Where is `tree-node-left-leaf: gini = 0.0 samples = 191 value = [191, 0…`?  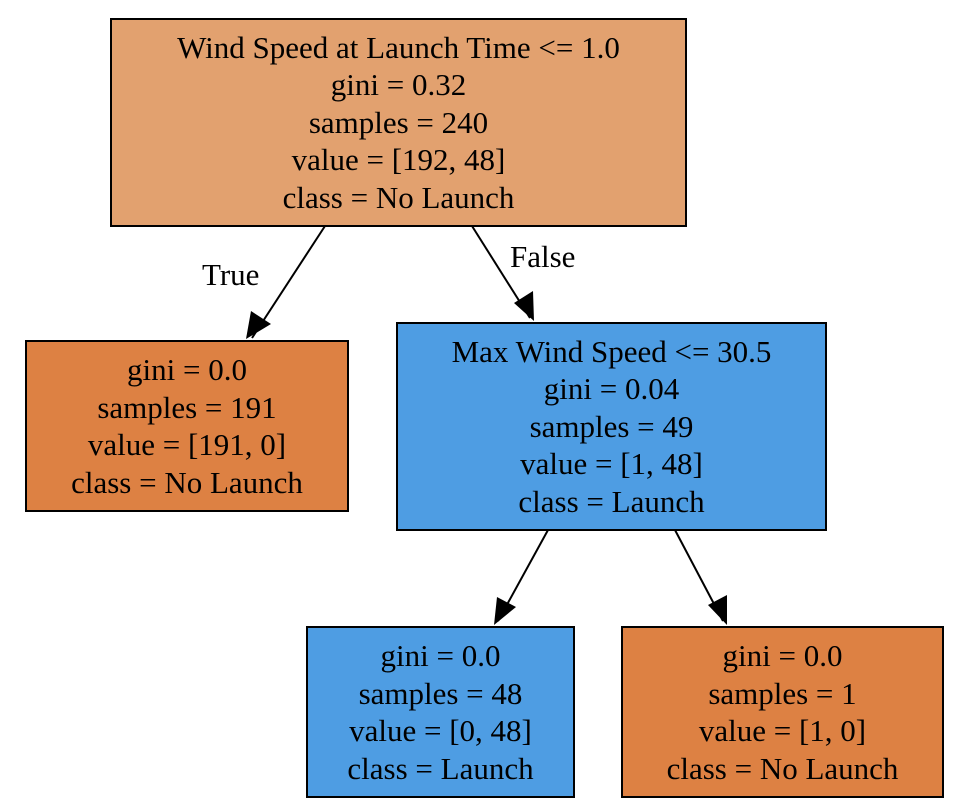 tree-node-left-leaf: gini = 0.0 samples = 191 value = [191, 0… is located at coordinates (187, 426).